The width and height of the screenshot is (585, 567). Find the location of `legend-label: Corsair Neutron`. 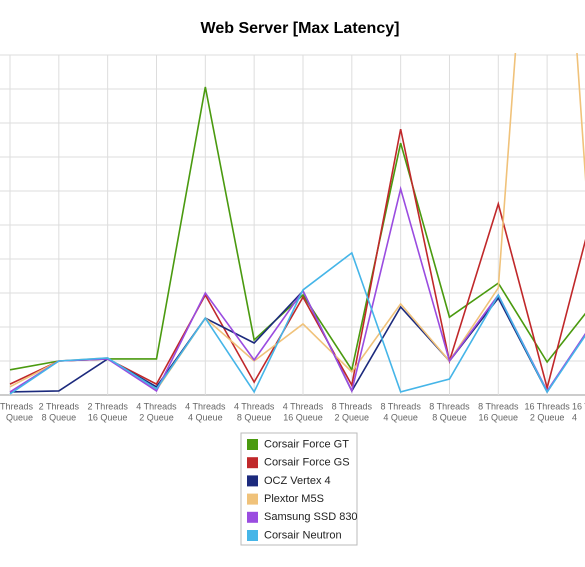

legend-label: Corsair Neutron is located at coordinates (303, 535).